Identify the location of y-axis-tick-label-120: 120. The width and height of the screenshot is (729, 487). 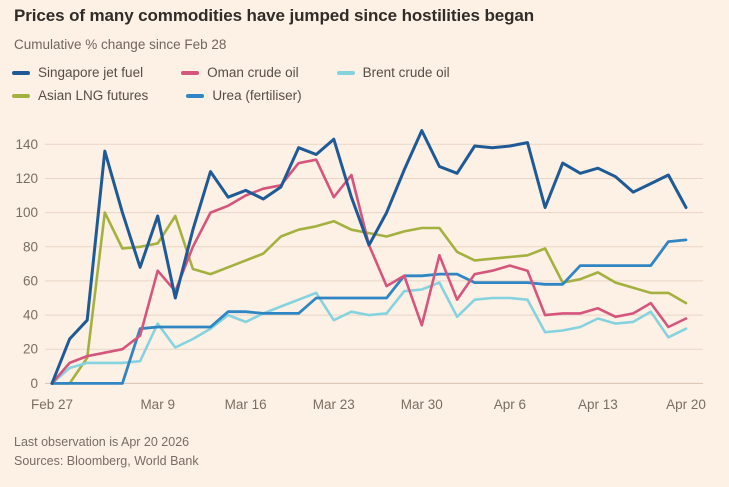
(26, 178).